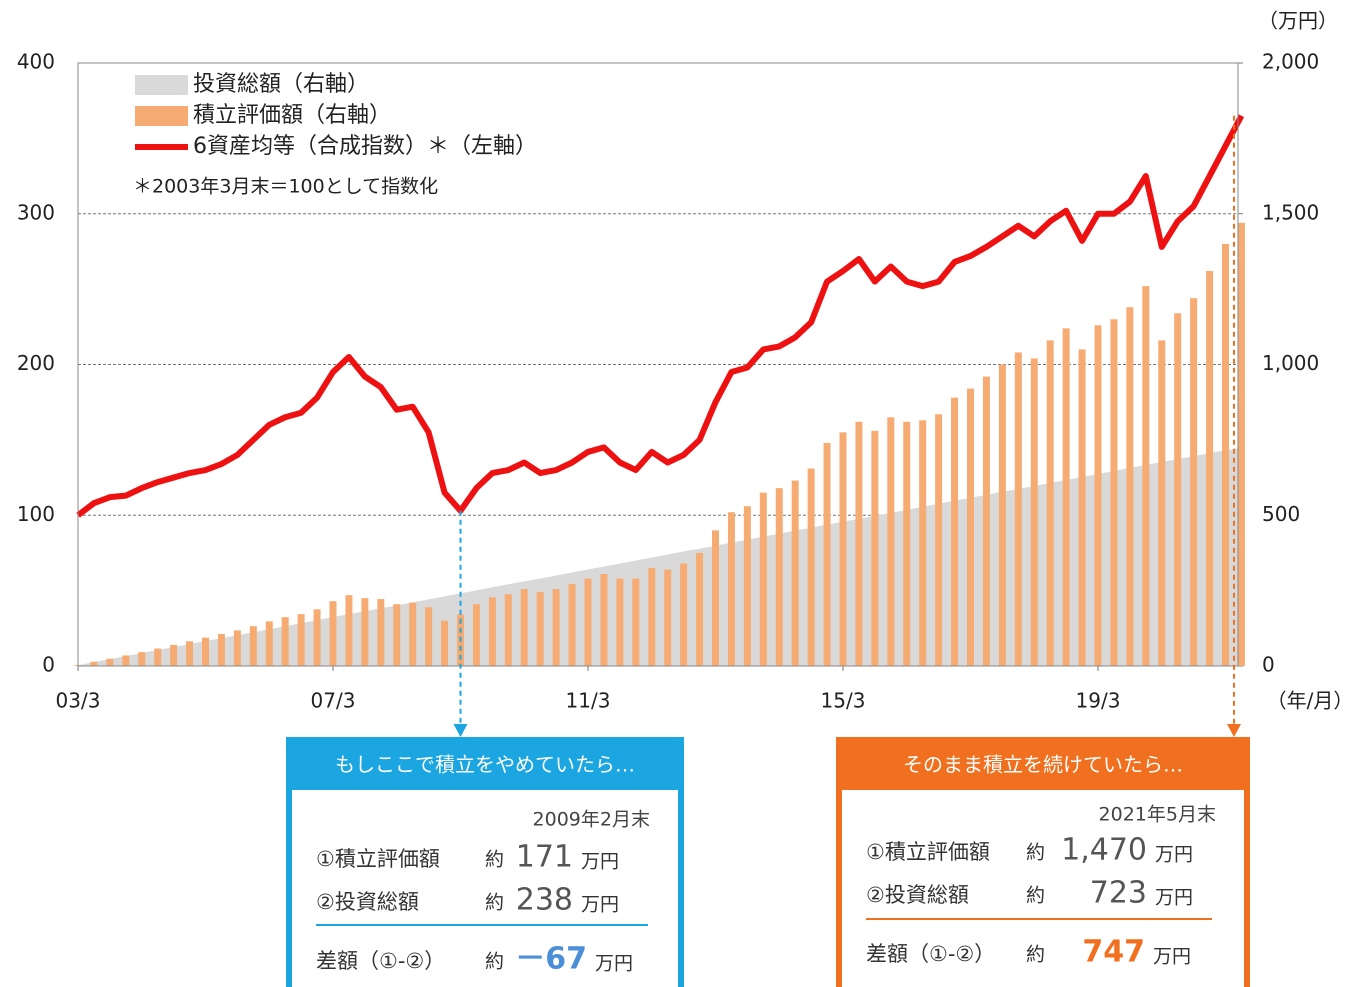 The height and width of the screenshot is (987, 1364). What do you see at coordinates (292, 115) in the screenshot?
I see `legend-label: 積立評価額（右軸）` at bounding box center [292, 115].